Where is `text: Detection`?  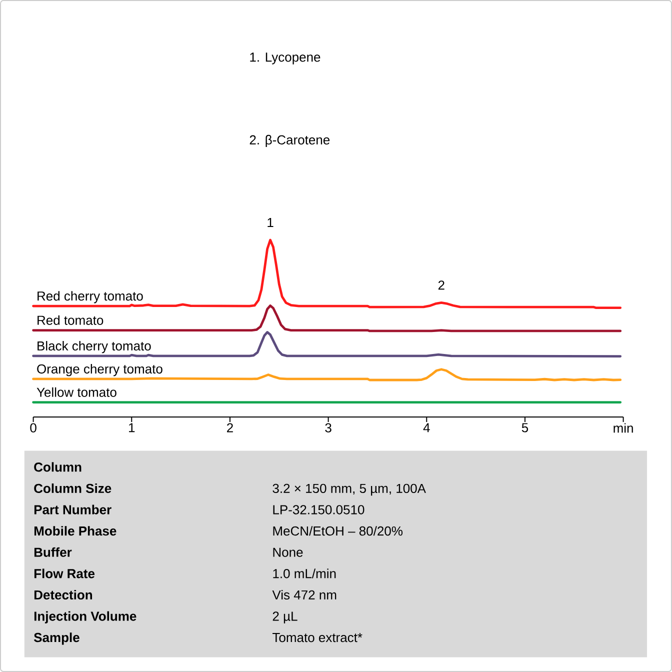
text: Detection is located at coordinates (63, 595).